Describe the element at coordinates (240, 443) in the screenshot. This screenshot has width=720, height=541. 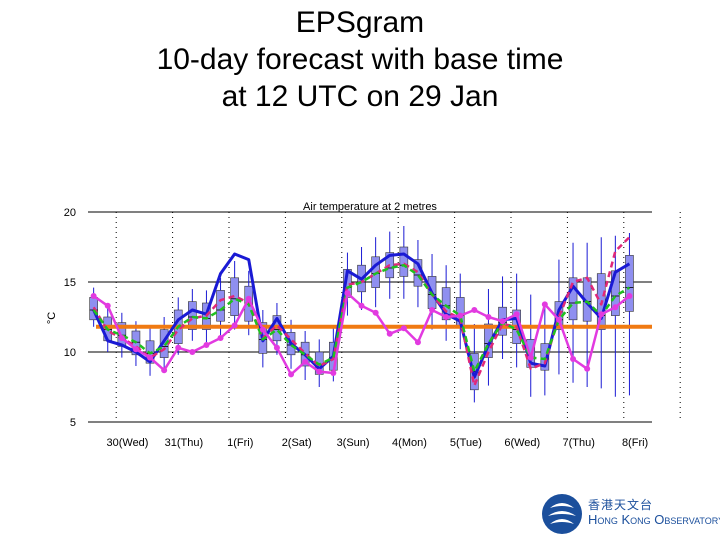
I see `x-tick-label: 1(Fri)` at that location.